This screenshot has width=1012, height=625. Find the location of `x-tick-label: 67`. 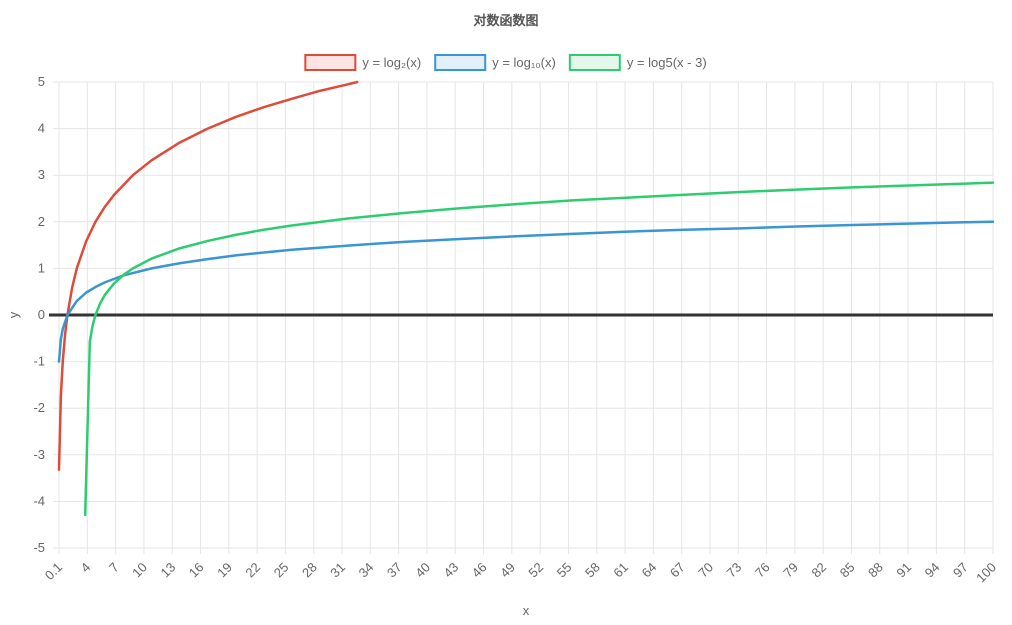

x-tick-label: 67 is located at coordinates (677, 570).